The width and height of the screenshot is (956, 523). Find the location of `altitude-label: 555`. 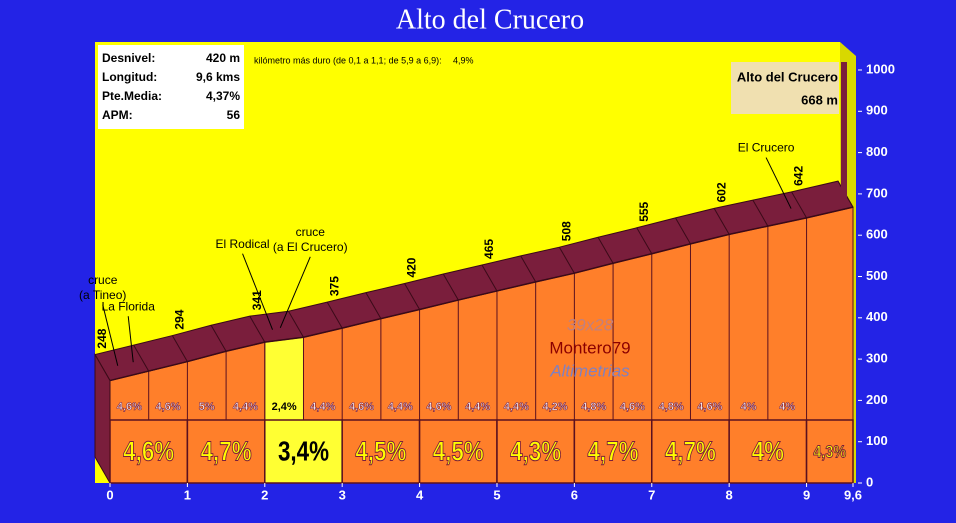

altitude-label: 555 is located at coordinates (644, 211).